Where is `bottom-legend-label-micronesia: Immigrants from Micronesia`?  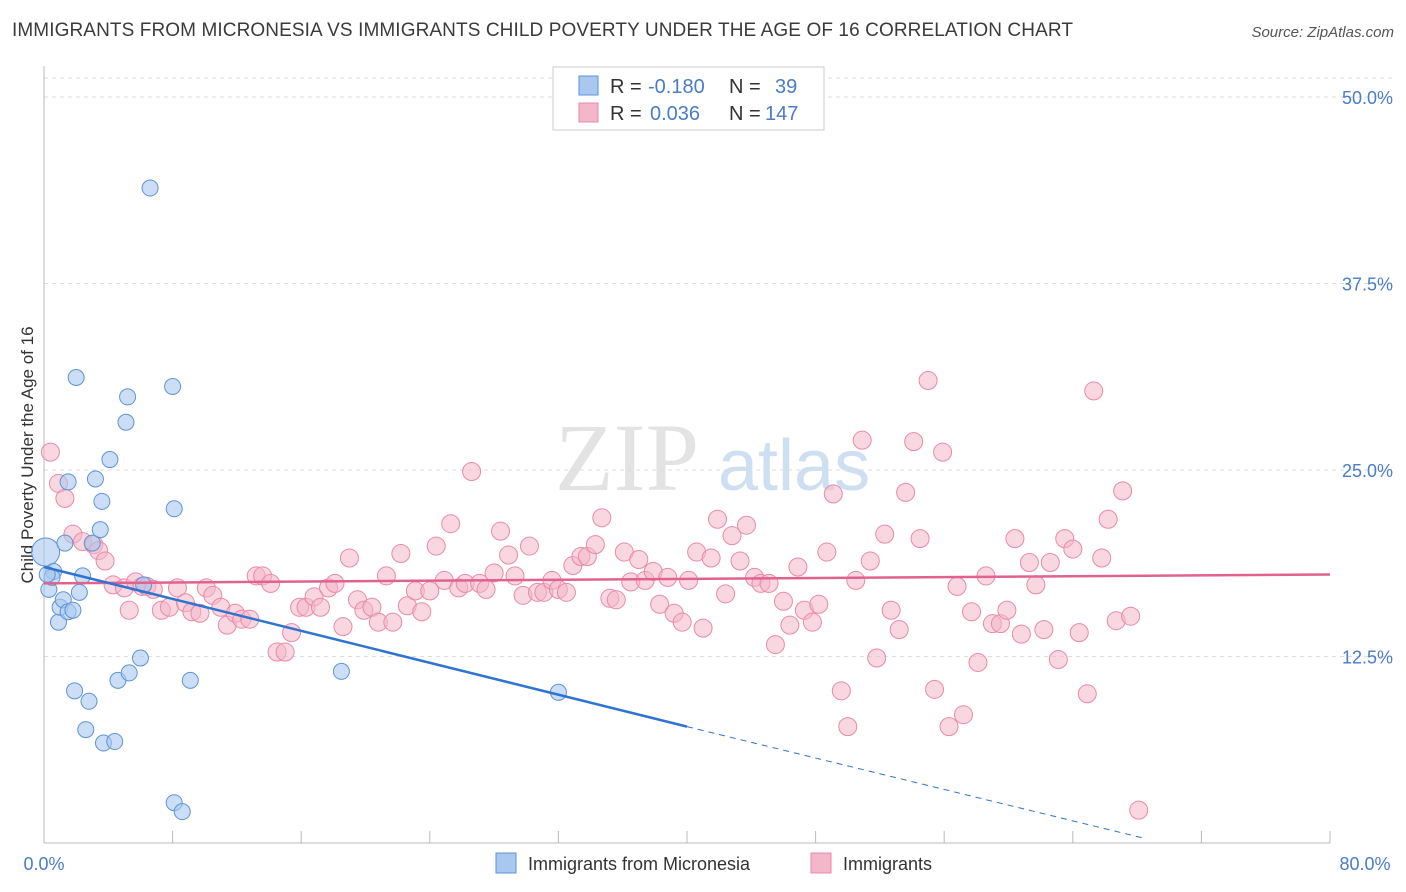
bottom-legend-label-micronesia: Immigrants from Micronesia is located at coordinates (639, 864).